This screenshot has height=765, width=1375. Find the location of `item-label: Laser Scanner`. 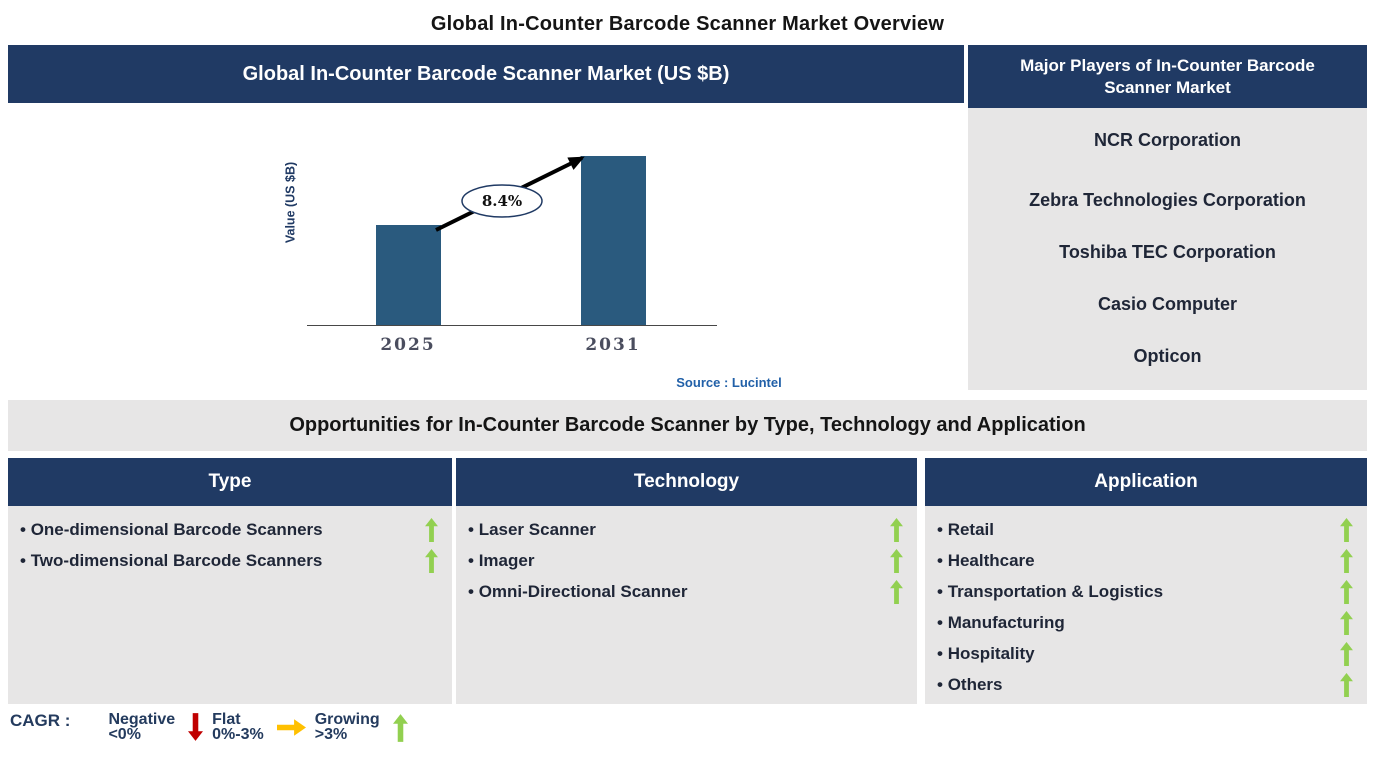

item-label: Laser Scanner is located at coordinates (532, 530).